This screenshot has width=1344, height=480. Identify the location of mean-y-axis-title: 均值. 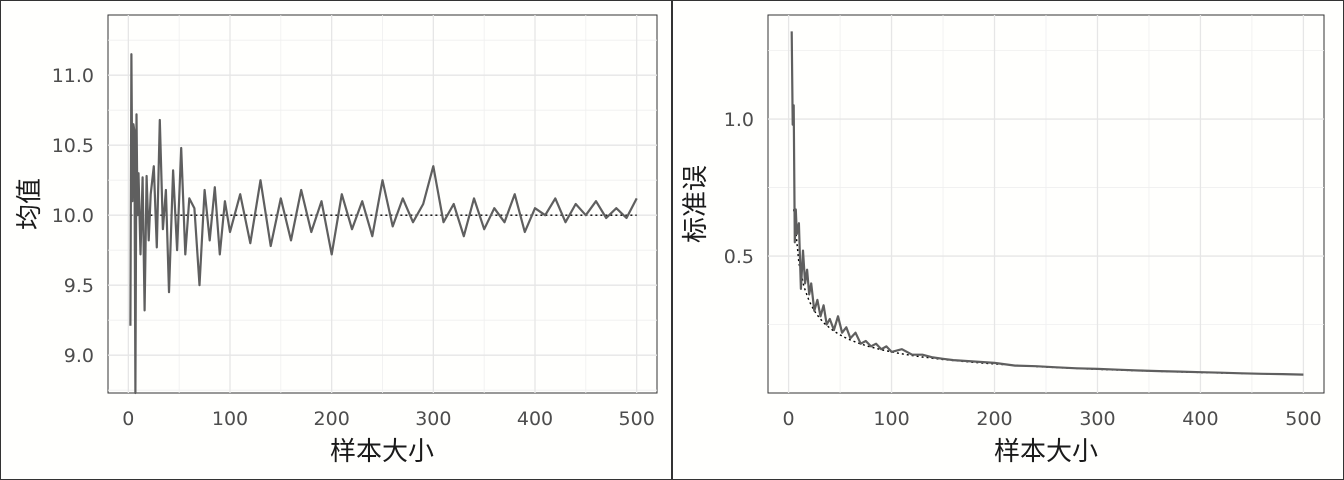
(30, 204).